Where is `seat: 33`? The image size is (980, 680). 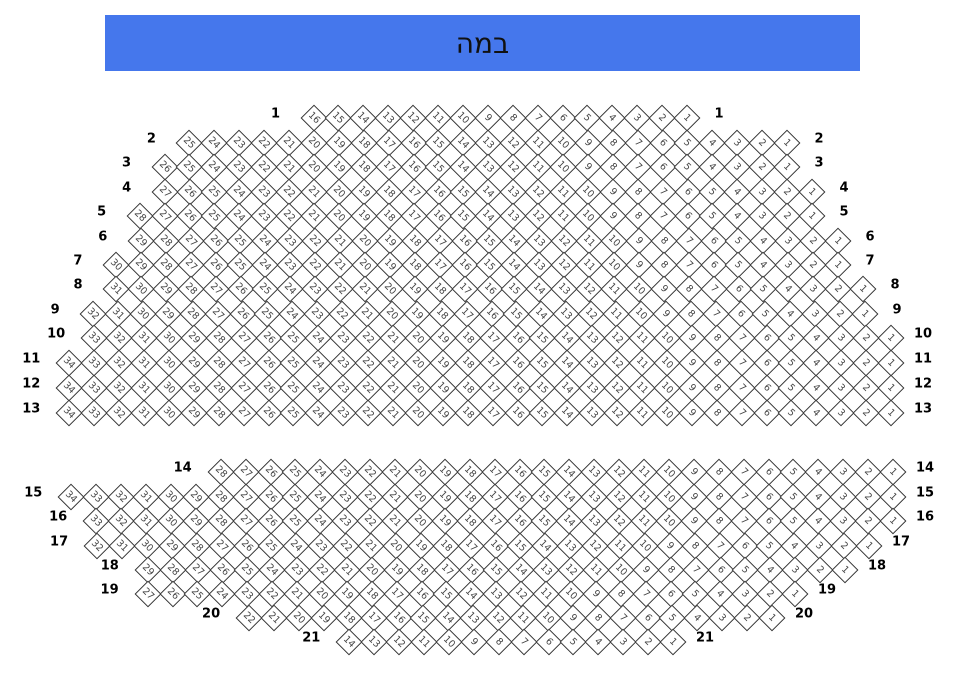 seat: 33 is located at coordinates (94, 338).